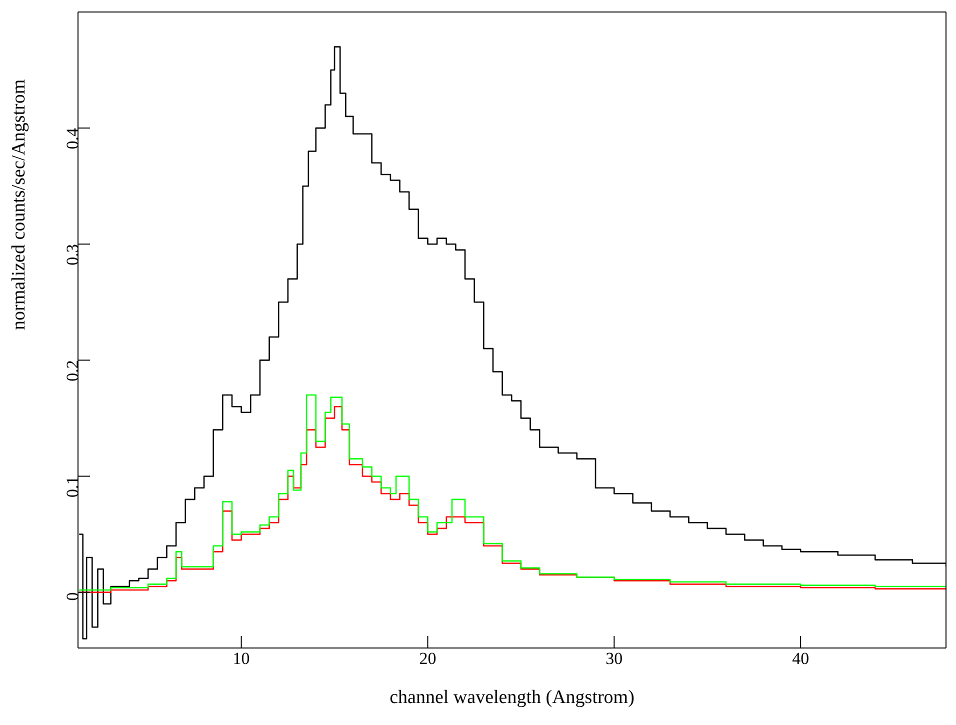  What do you see at coordinates (241, 658) in the screenshot?
I see `x-tick-label: 10` at bounding box center [241, 658].